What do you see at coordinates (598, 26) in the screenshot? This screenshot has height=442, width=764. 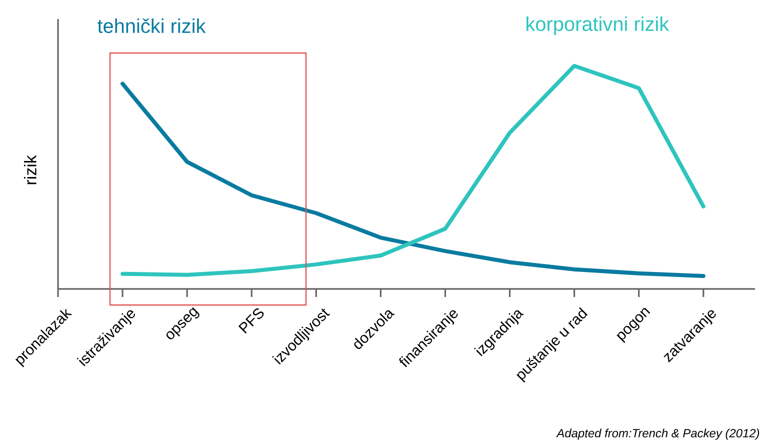 I see `text: korporativni rizik` at bounding box center [598, 26].